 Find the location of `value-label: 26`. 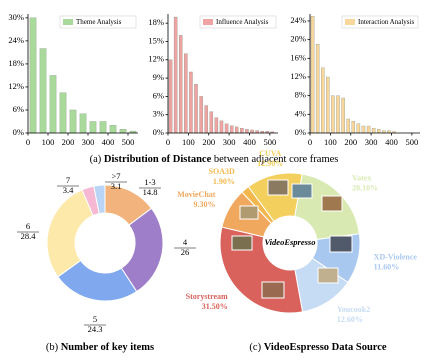

value-label: 26 is located at coordinates (185, 252).